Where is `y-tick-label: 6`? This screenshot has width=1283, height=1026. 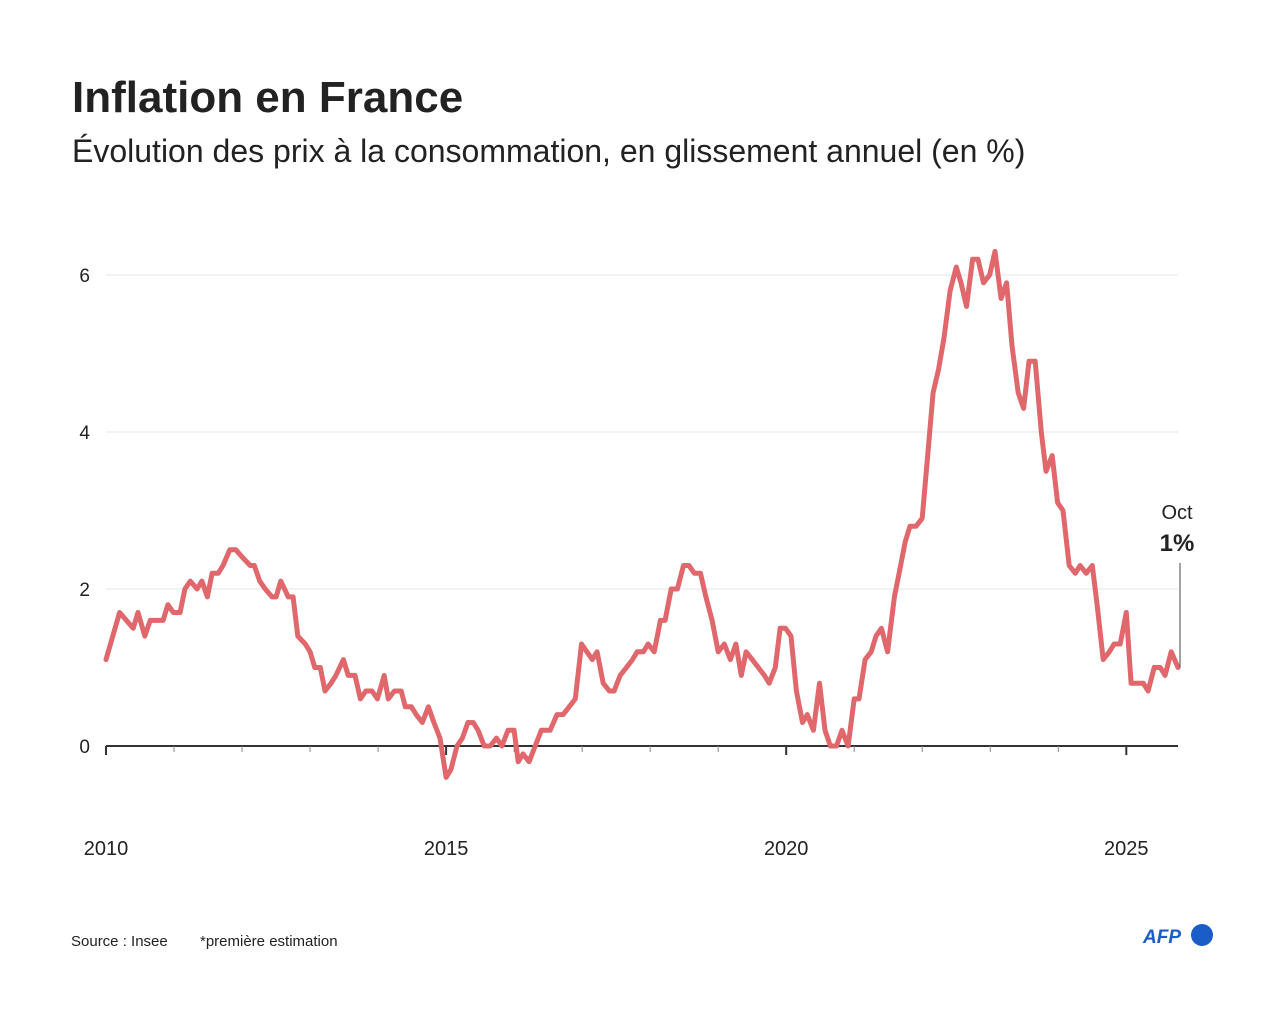 y-tick-label: 6 is located at coordinates (84, 276).